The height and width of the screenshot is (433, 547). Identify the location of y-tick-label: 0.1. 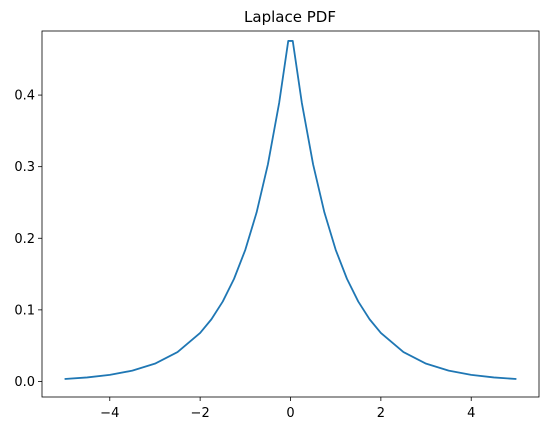
(24, 310).